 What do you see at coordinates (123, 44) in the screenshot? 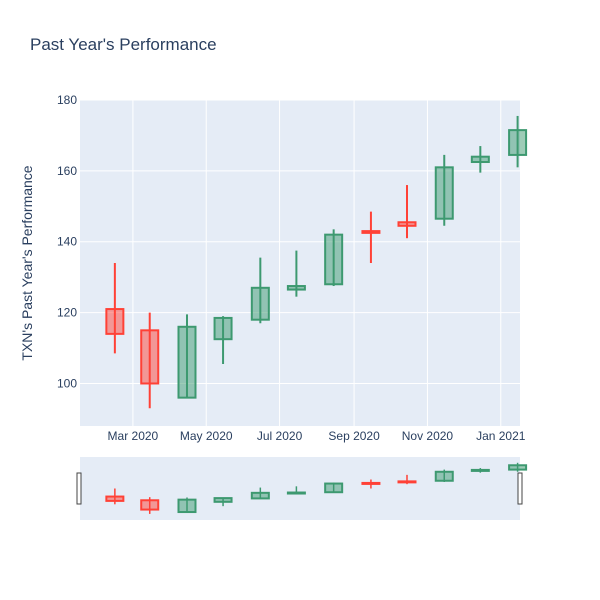
I see `chart-title: Past Year's Performance` at bounding box center [123, 44].